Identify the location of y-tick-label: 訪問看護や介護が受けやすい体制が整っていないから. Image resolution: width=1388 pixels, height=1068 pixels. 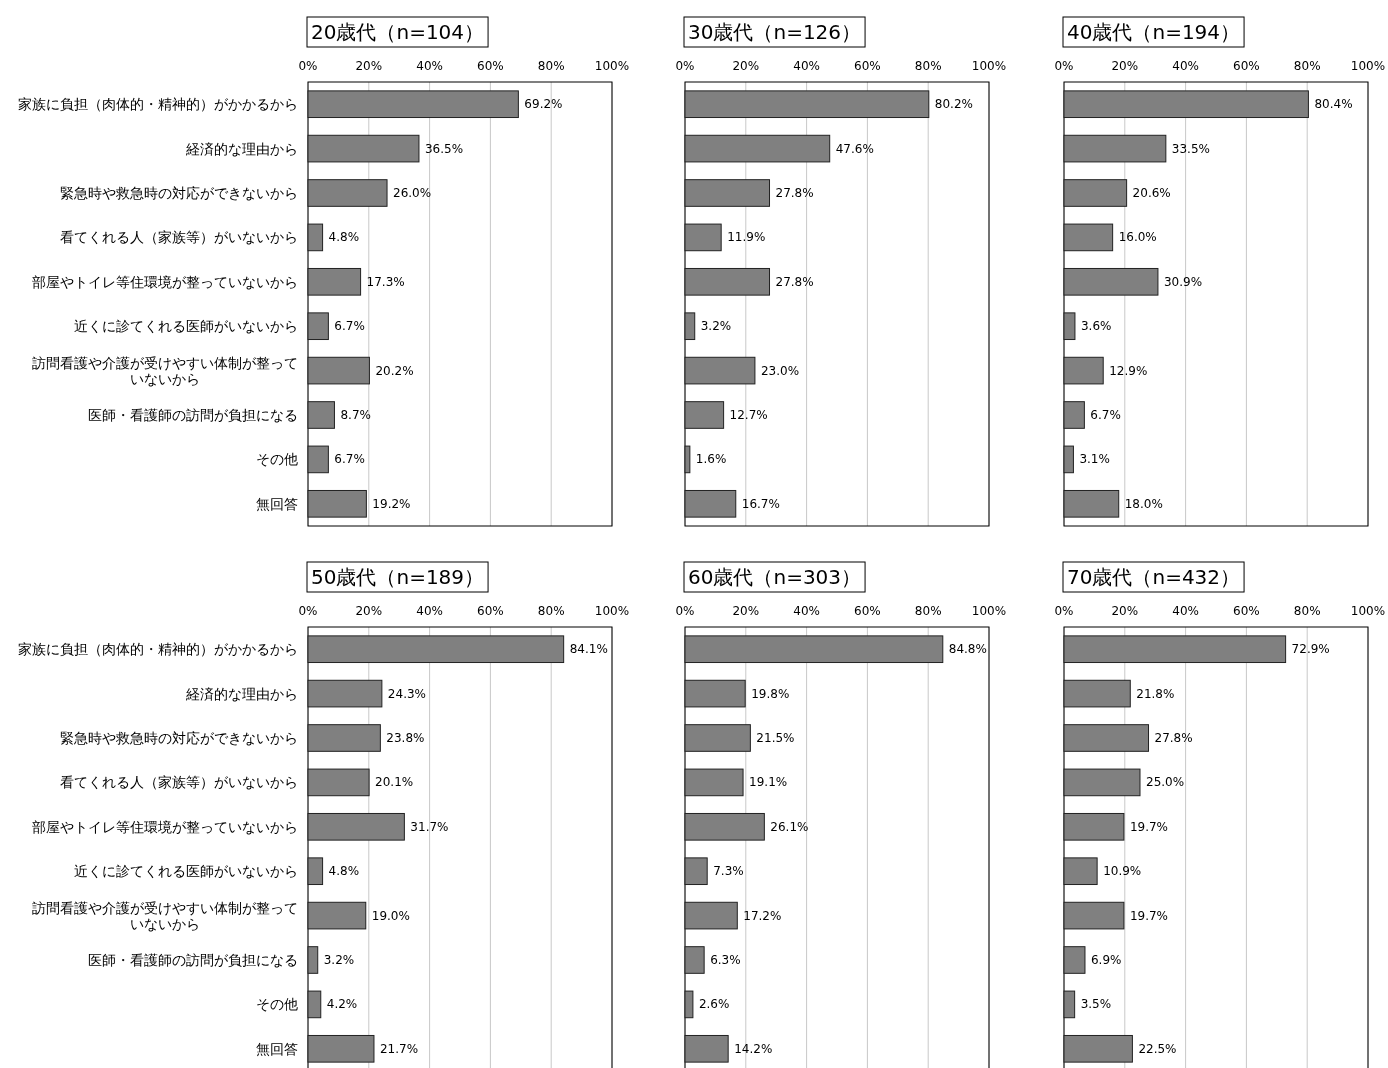
(165, 915).